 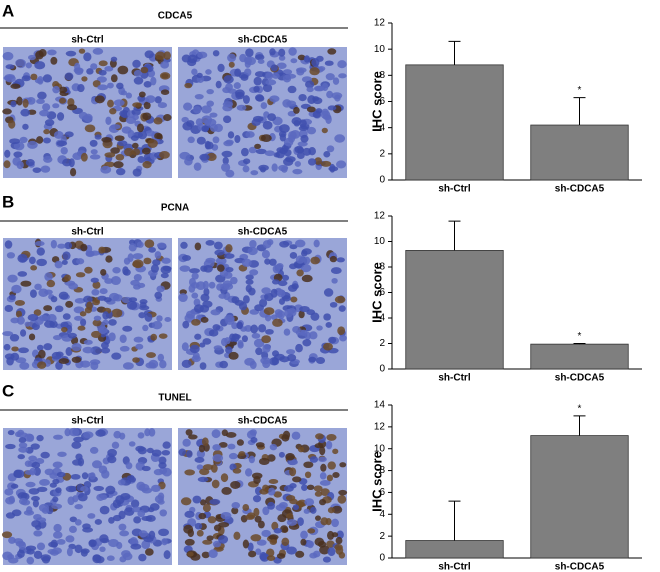 I want to click on y-tick-label: 4, so click(x=382, y=318).